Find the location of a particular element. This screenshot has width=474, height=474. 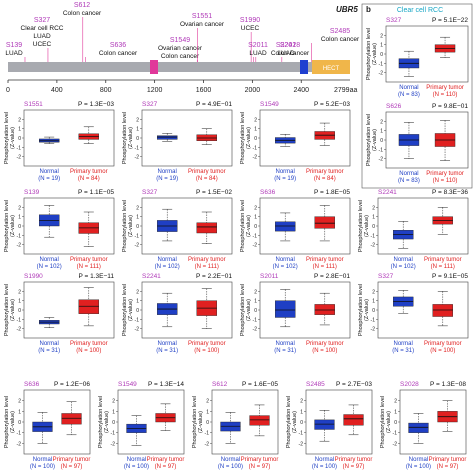

site-label: S1549 is located at coordinates (180, 40).